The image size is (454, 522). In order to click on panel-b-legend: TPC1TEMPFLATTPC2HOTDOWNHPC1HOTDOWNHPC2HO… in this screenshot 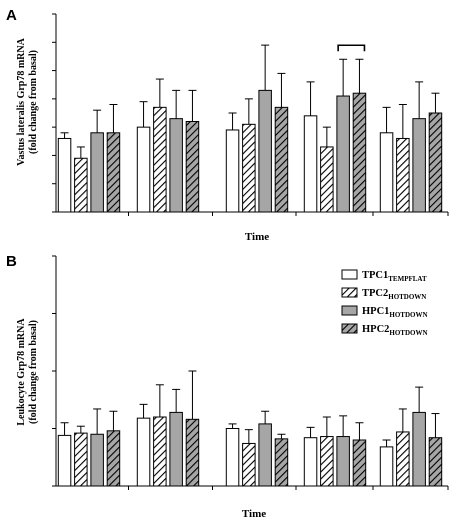, I will do `click(384, 303)`.